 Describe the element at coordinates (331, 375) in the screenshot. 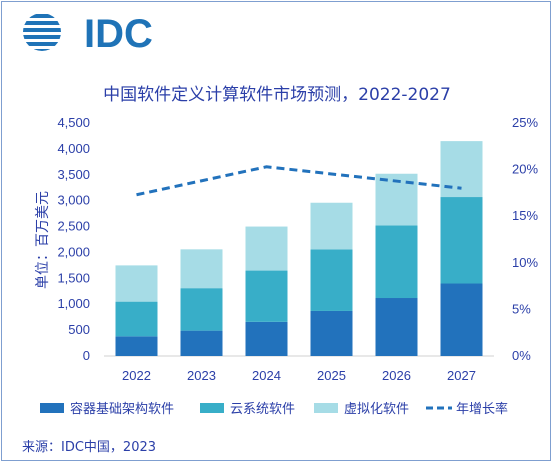

I see `x-tick-label: 2025` at that location.